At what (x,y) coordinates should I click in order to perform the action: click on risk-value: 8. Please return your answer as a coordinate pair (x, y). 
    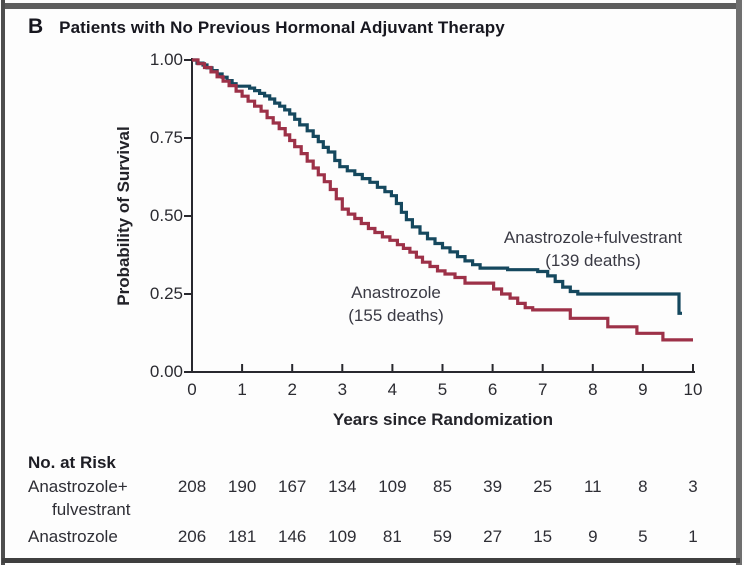
    Looking at the image, I should click on (643, 486).